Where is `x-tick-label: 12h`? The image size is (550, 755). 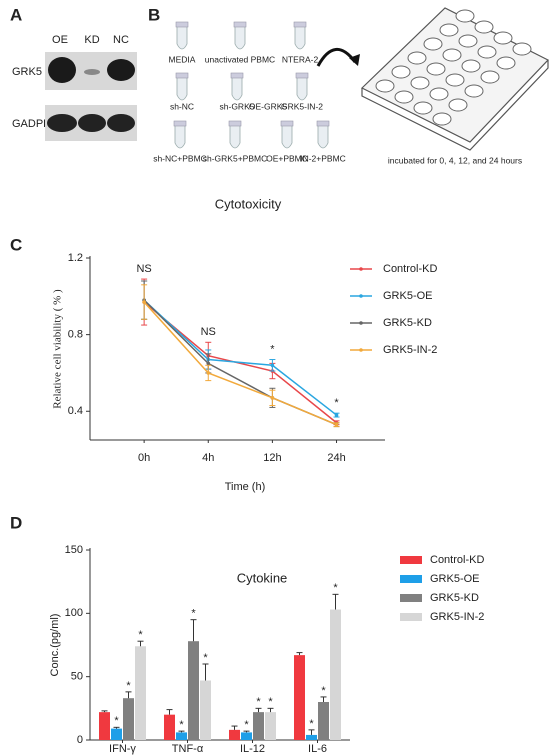 x-tick-label: 12h is located at coordinates (272, 458).